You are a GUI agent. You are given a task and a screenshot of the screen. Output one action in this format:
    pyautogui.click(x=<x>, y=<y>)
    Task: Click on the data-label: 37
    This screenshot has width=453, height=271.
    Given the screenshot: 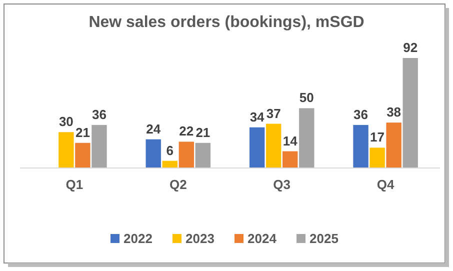 What is the action you would take?
    pyautogui.click(x=273, y=113)
    